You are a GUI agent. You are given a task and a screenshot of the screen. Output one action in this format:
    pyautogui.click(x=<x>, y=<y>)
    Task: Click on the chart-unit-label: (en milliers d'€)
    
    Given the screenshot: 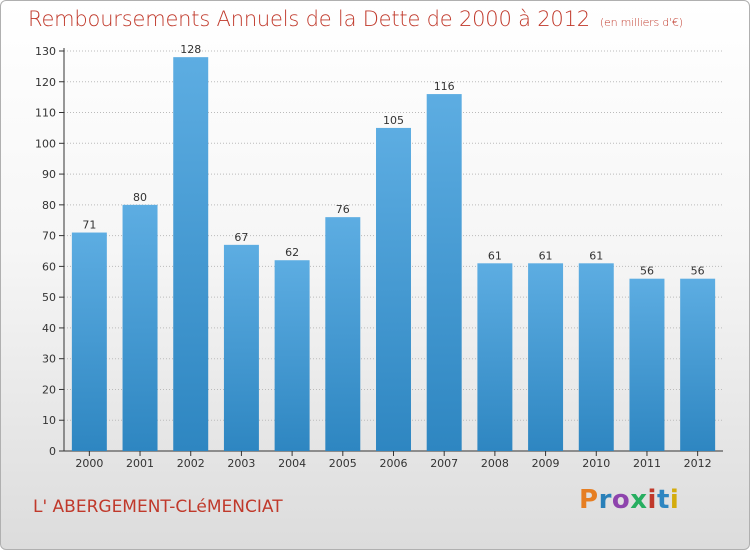 What is the action you would take?
    pyautogui.click(x=641, y=22)
    